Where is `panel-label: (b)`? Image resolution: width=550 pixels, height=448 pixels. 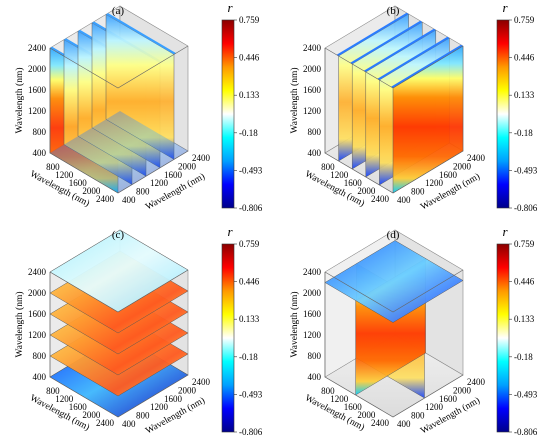
panel-label: (b) is located at coordinates (393, 11).